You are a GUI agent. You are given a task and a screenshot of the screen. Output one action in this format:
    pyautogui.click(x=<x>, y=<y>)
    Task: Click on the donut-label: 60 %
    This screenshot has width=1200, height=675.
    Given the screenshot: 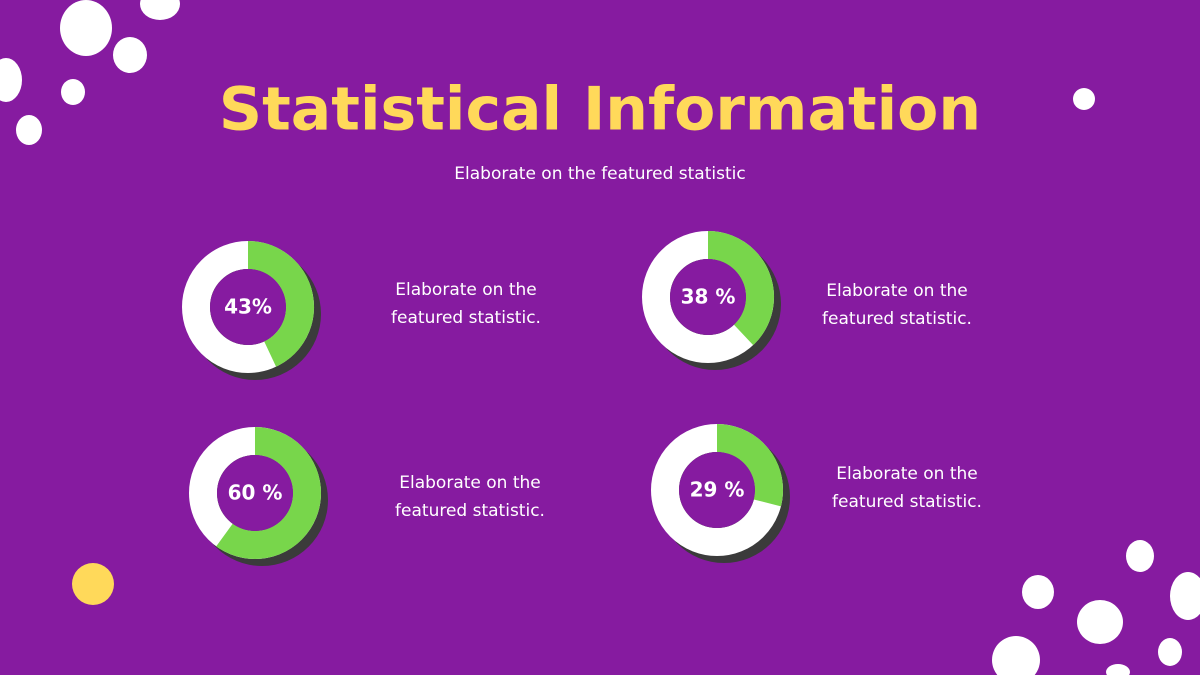 What is the action you would take?
    pyautogui.click(x=255, y=493)
    